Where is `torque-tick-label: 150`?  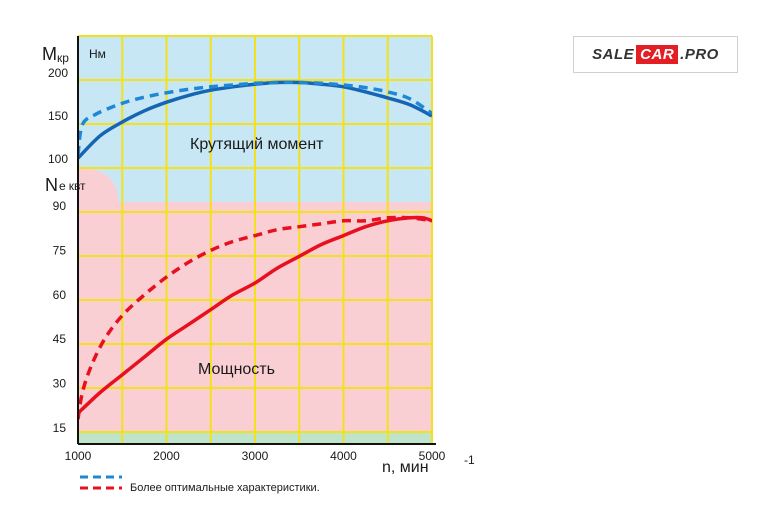 torque-tick-label: 150 is located at coordinates (58, 116).